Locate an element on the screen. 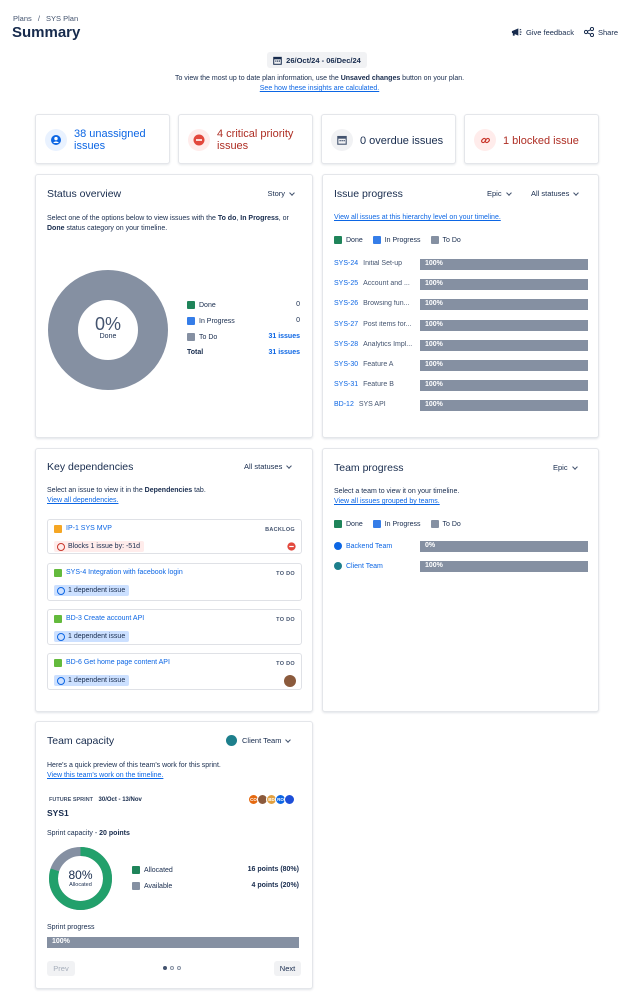  issue-row: SYS-24 Initial Set-up is located at coordinates (375, 263).